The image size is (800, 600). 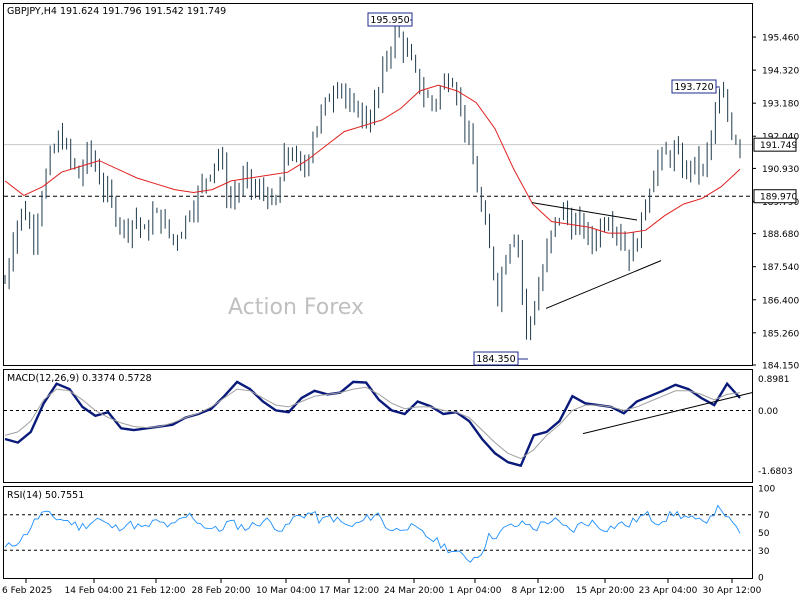 What do you see at coordinates (761, 579) in the screenshot?
I see `rsi-tick-label: 0` at bounding box center [761, 579].